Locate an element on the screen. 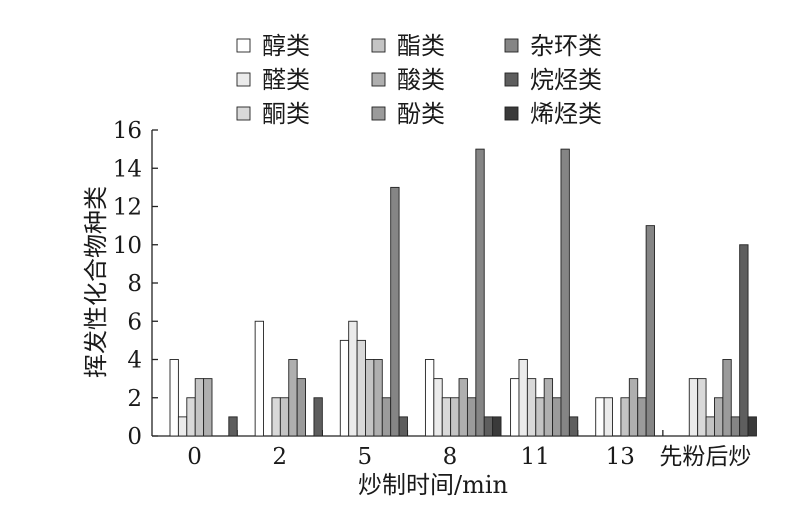 The height and width of the screenshot is (505, 811). y-tick-label: 8 is located at coordinates (134, 284).